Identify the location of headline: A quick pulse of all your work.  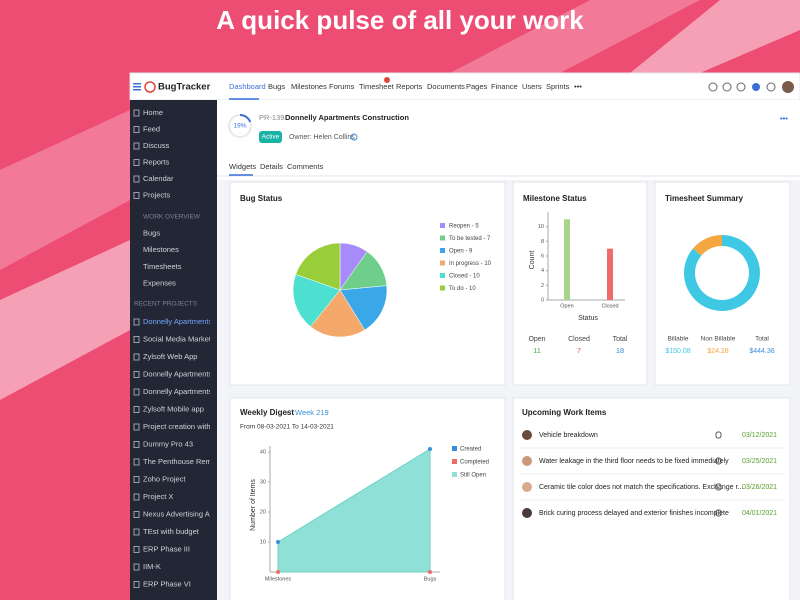
(400, 20).